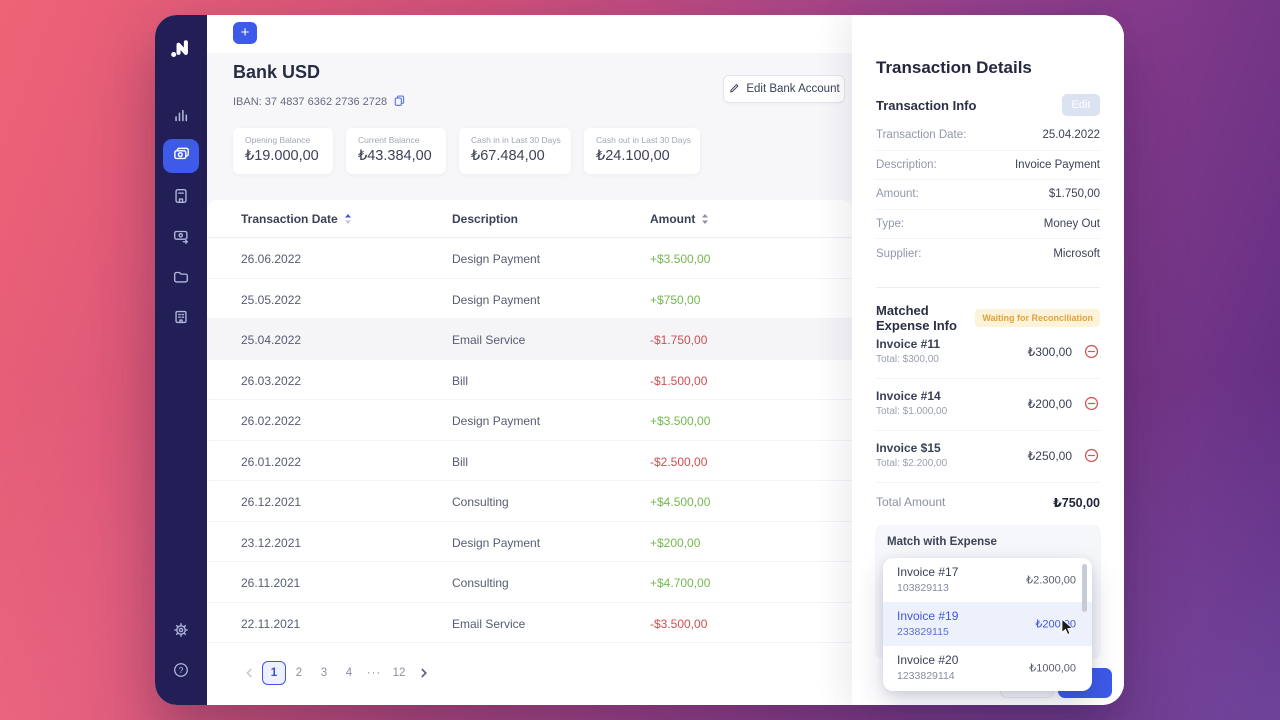 The image size is (1280, 720). What do you see at coordinates (986, 579) in the screenshot?
I see `dropdown-item: Invoice #17 103829113 ₺2.300,00` at bounding box center [986, 579].